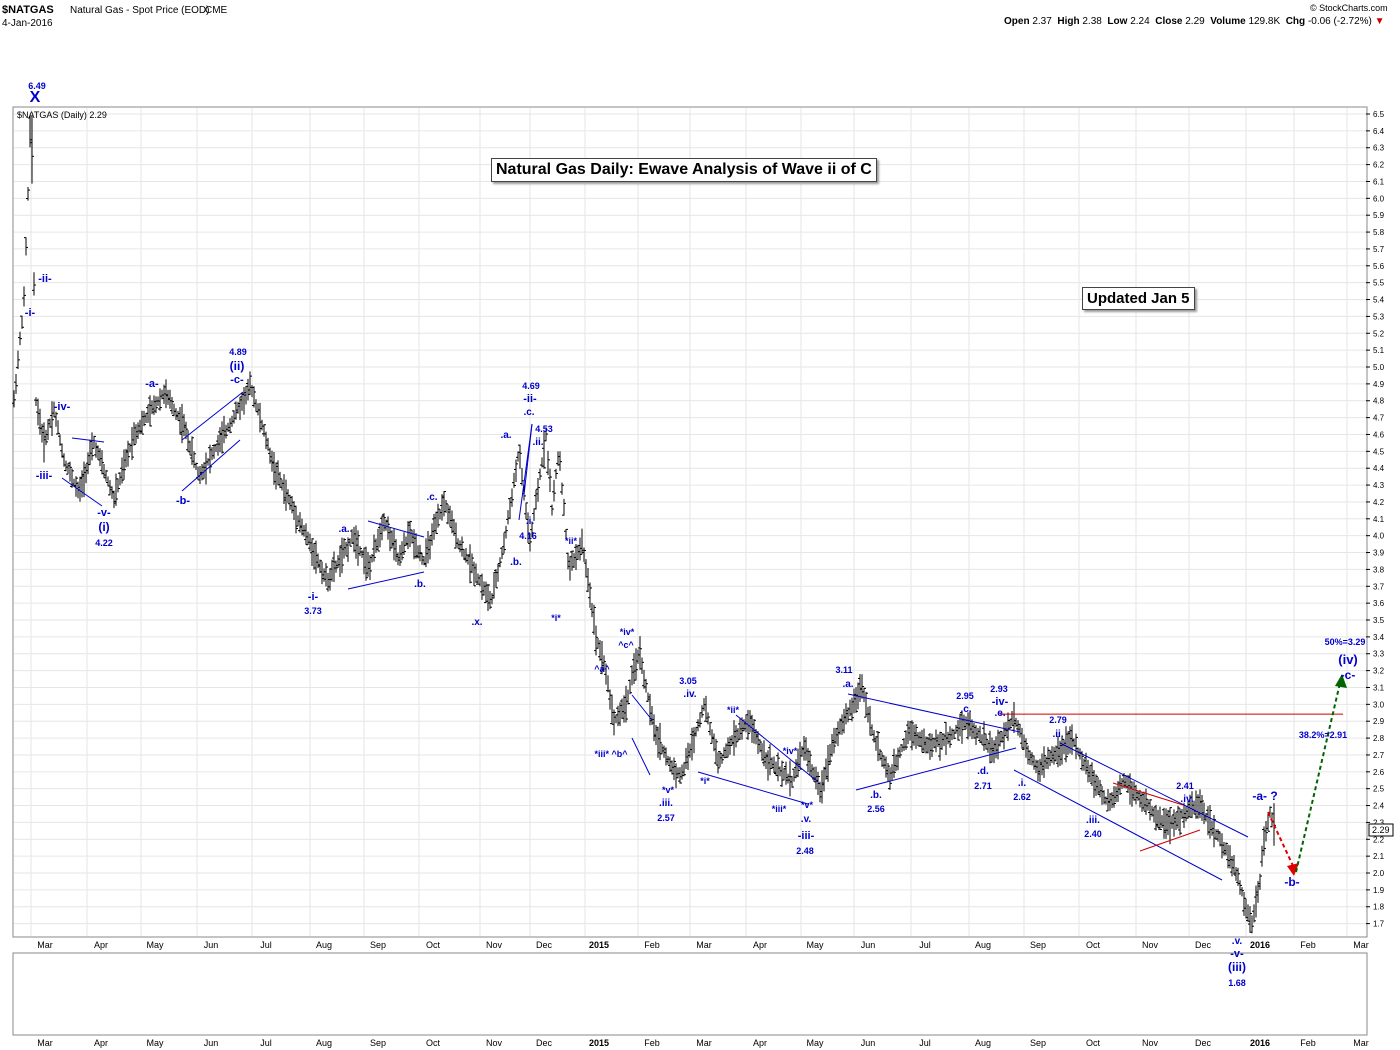  What do you see at coordinates (266, 945) in the screenshot?
I see `x-tick-label: Jul` at bounding box center [266, 945].